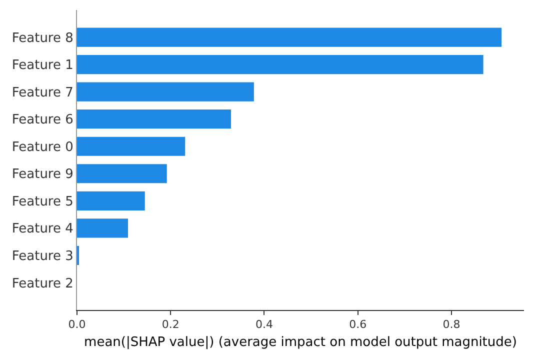 The height and width of the screenshot is (350, 534). What do you see at coordinates (43, 147) in the screenshot?
I see `y-tick-label: Feature 0` at bounding box center [43, 147].